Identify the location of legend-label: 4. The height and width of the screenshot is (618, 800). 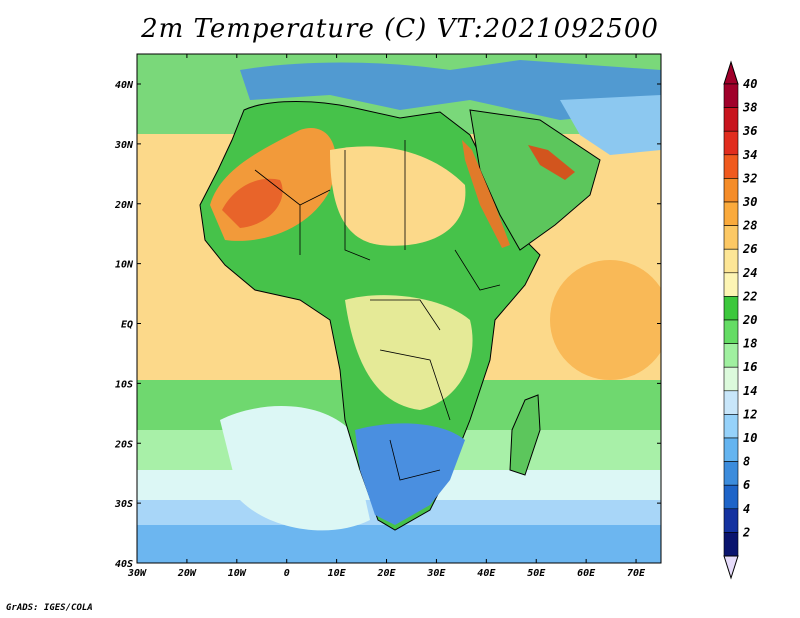
(746, 509).